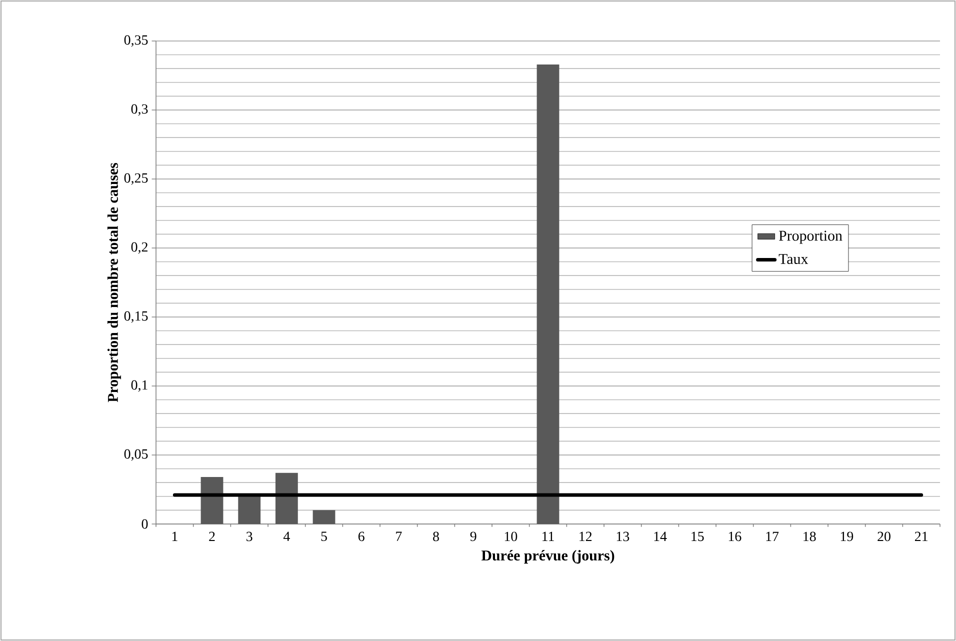 The height and width of the screenshot is (641, 956). I want to click on legend-label: Proportion, so click(810, 237).